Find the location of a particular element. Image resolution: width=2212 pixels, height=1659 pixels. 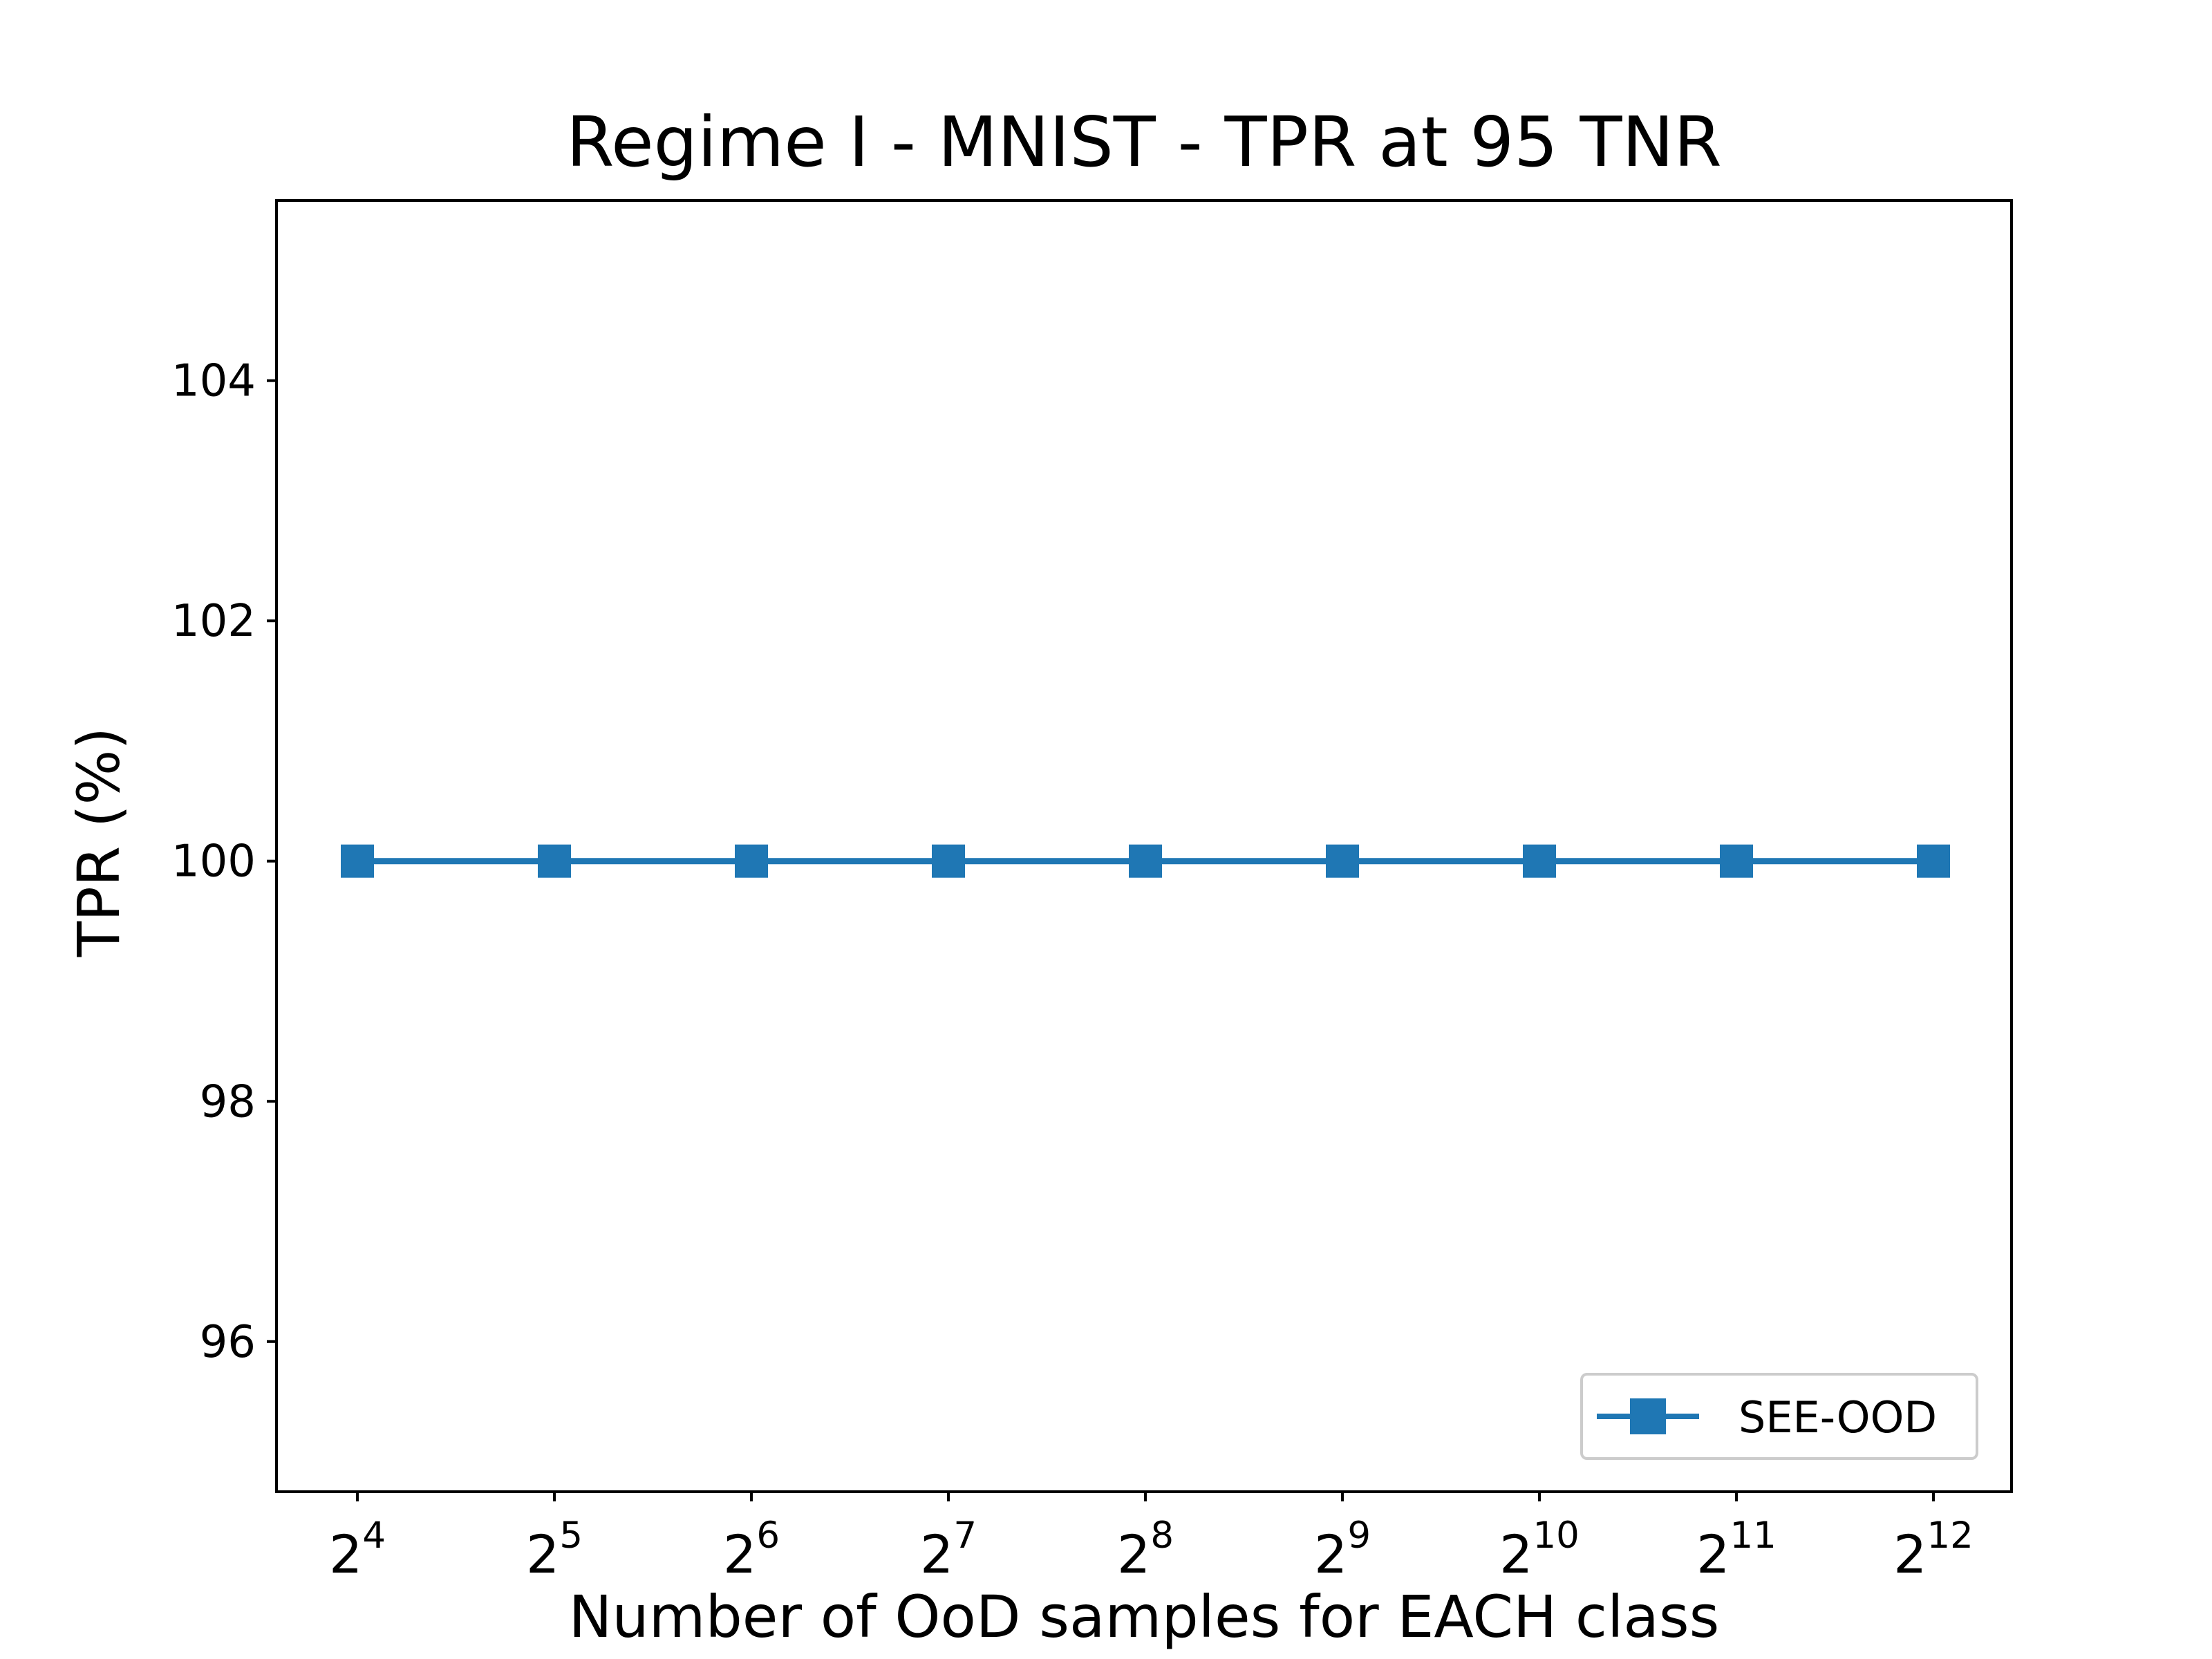

series-layer is located at coordinates (1145, 861).